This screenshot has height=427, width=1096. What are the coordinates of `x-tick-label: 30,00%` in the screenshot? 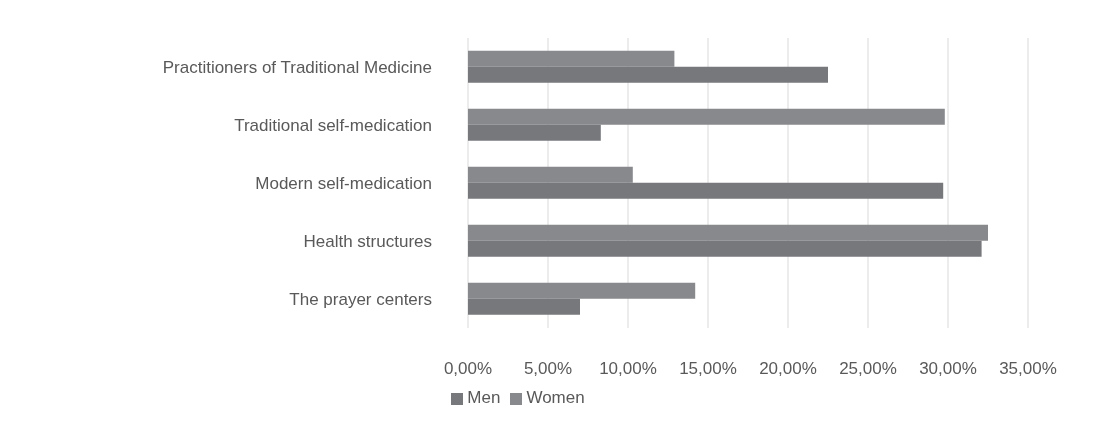 It's located at (948, 369).